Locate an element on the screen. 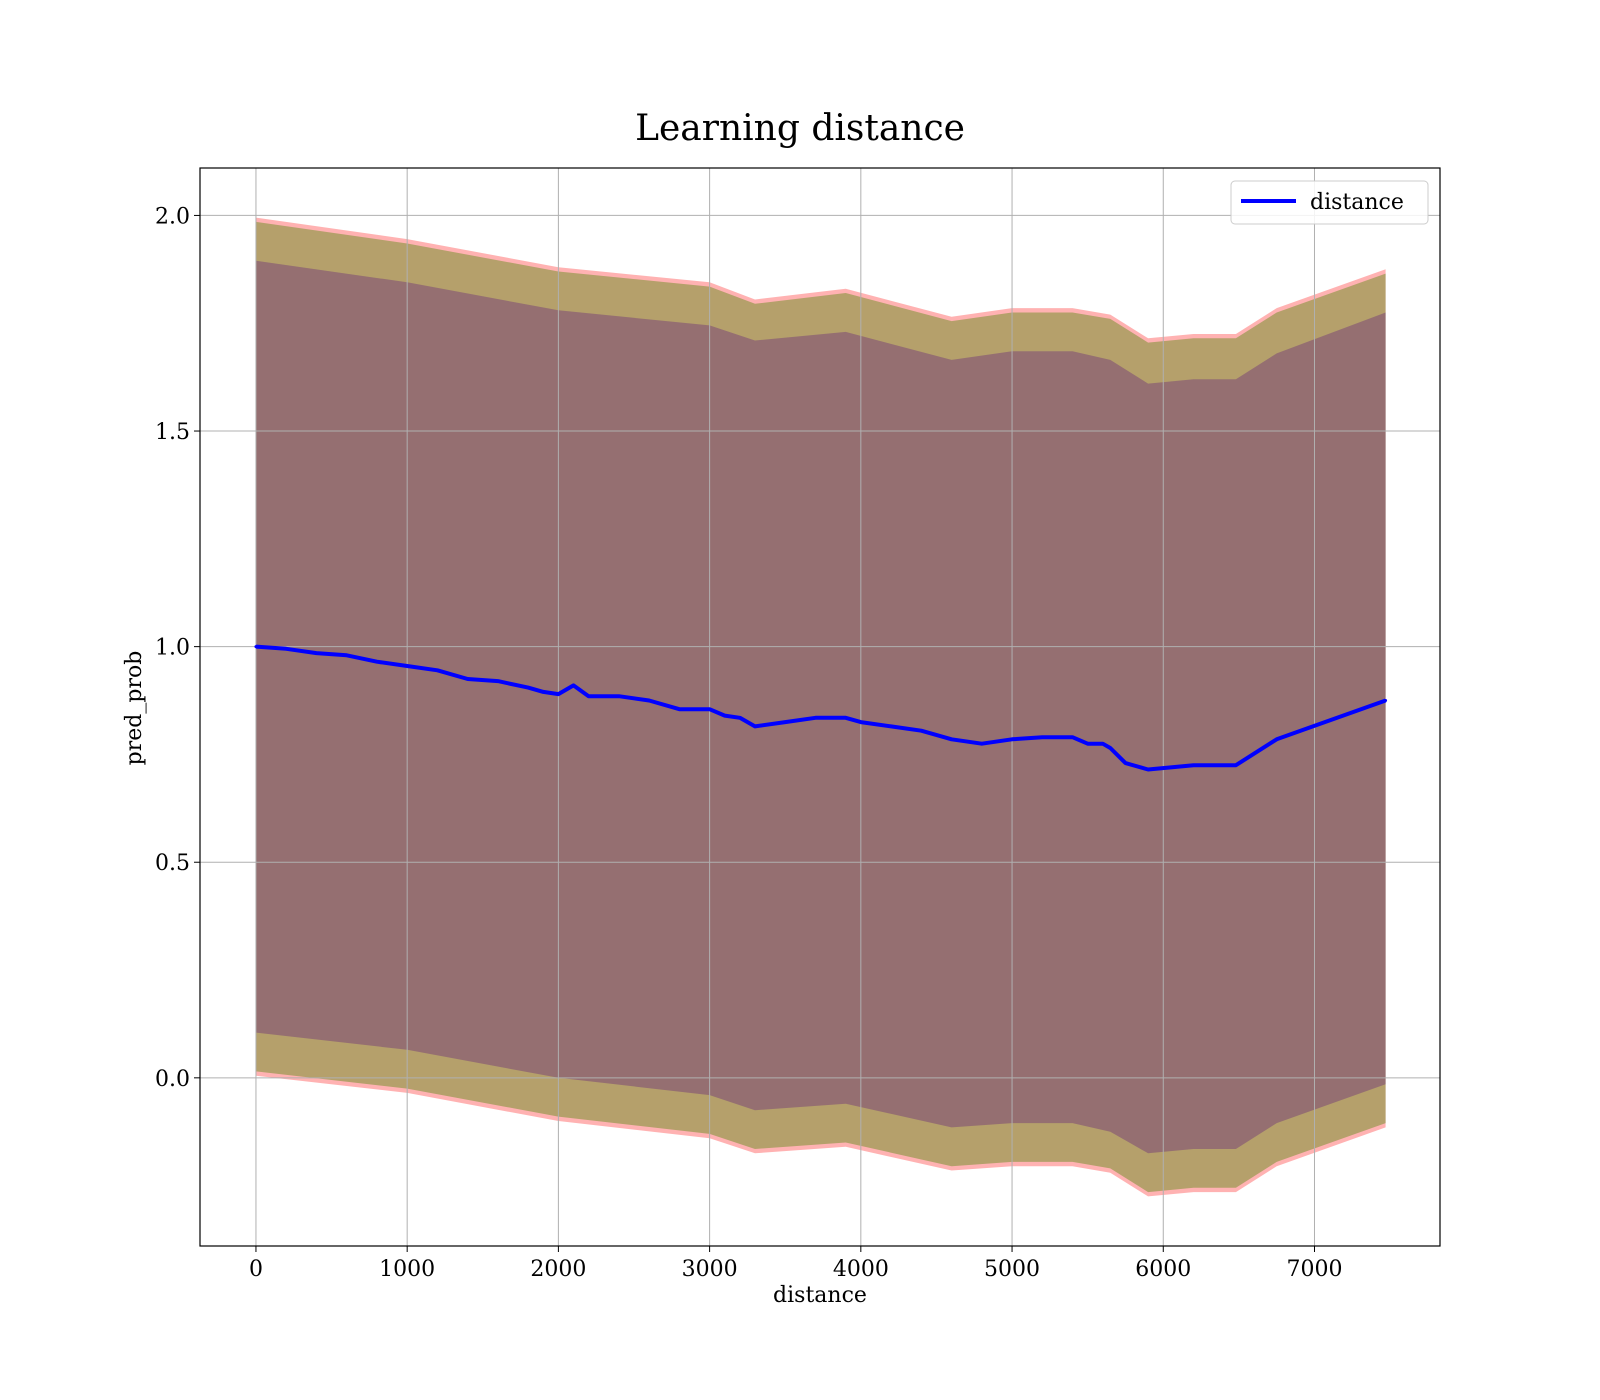 The height and width of the screenshot is (1400, 1600). chart-title: Learning distance is located at coordinates (800, 128).